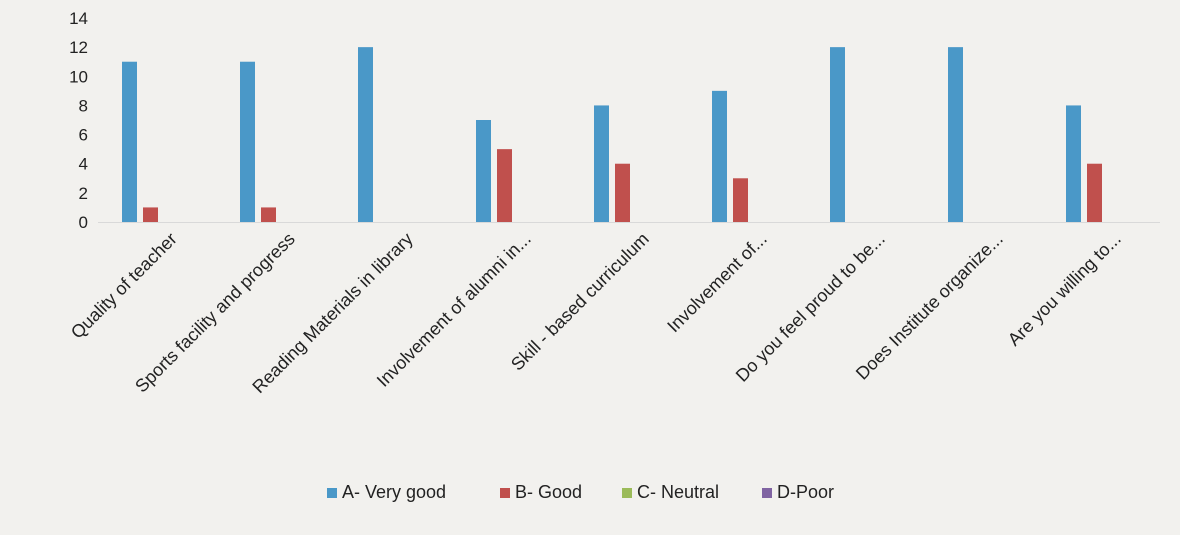 This screenshot has width=1180, height=535. I want to click on y-tick-label: 6, so click(83, 135).